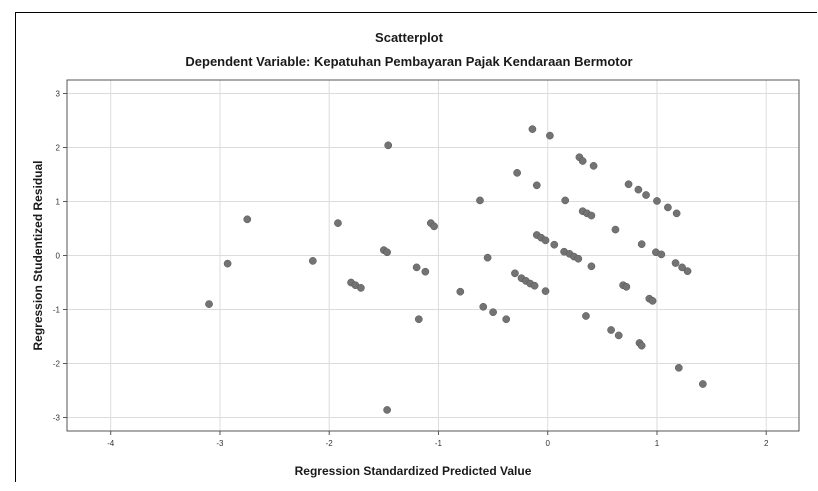 The width and height of the screenshot is (818, 491). I want to click on x-tick-label: 0, so click(547, 443).